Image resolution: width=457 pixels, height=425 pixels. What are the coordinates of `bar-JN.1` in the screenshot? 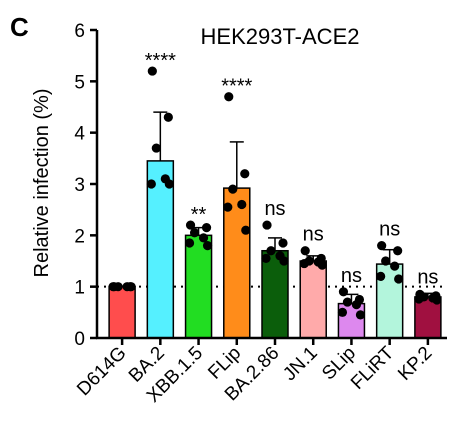 It's located at (313, 299).